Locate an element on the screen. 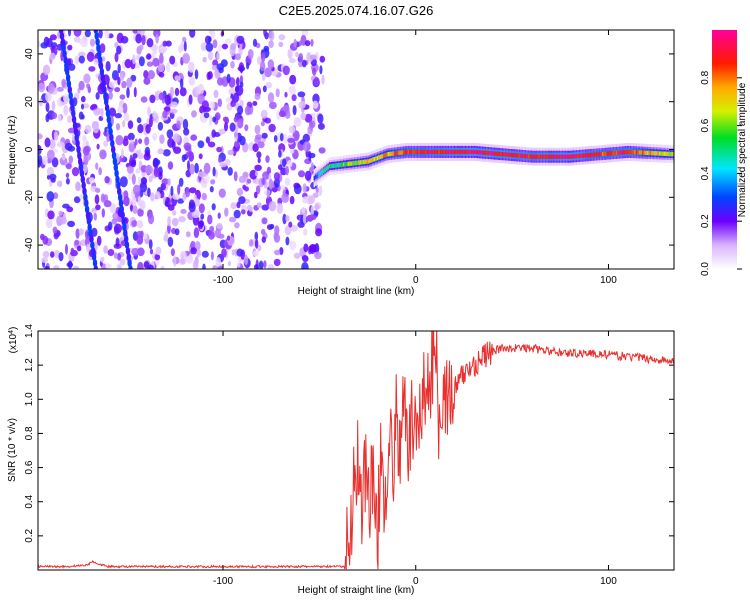  snr-y-tick-label: 1.0 is located at coordinates (29, 399).